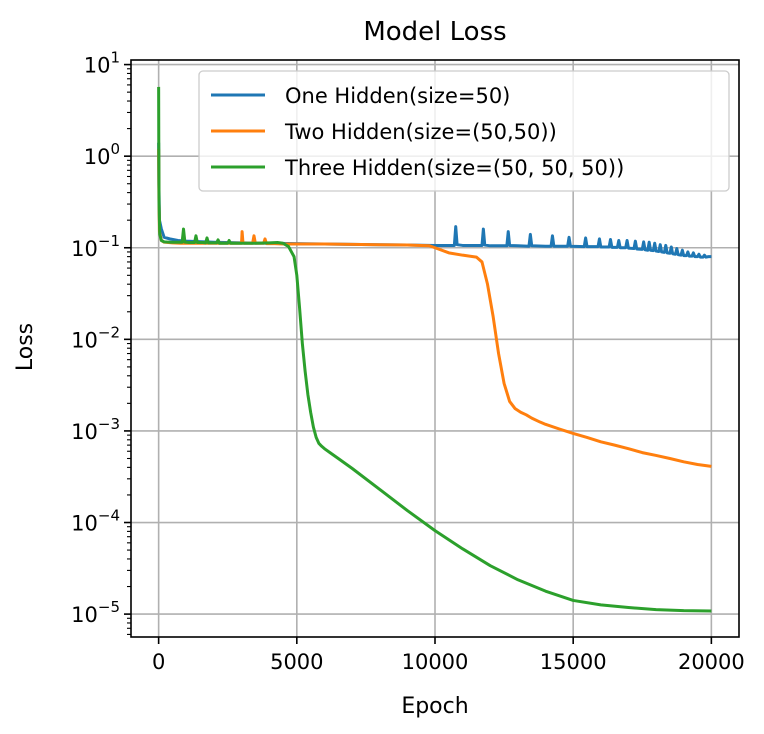  Describe the element at coordinates (102, 63) in the screenshot. I see `y-tick-label: 10¹` at that location.